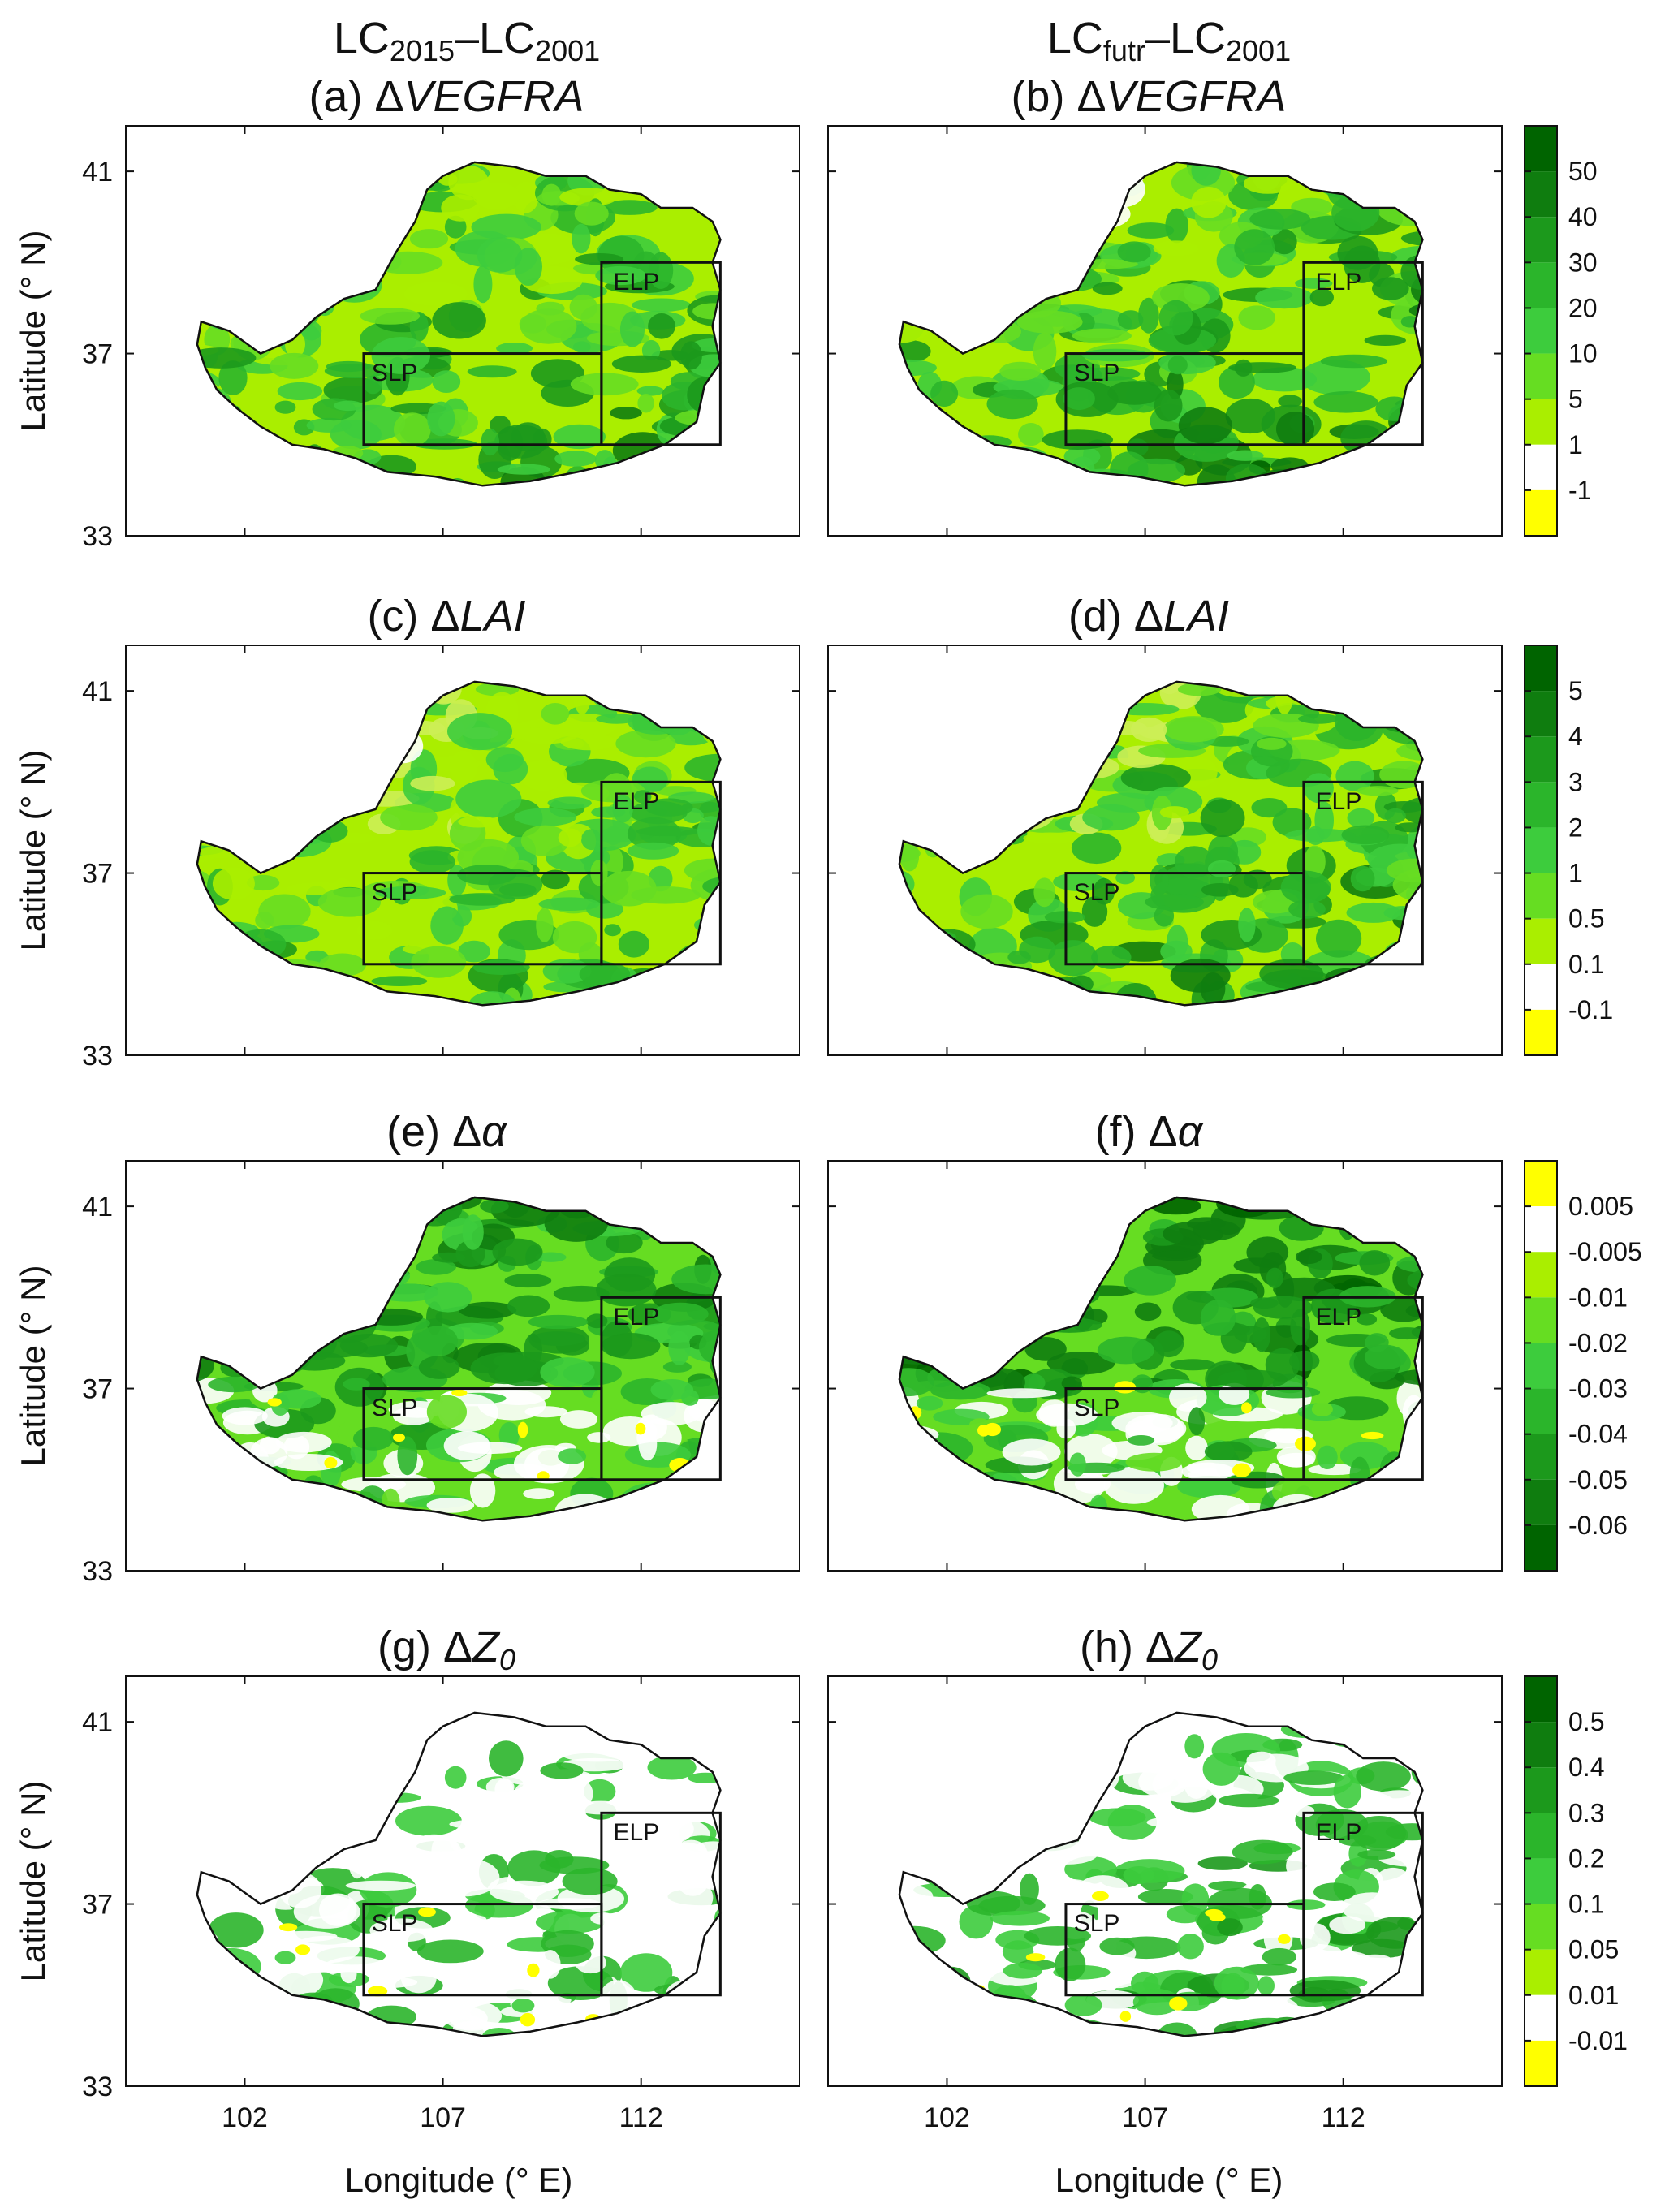 This screenshot has height=2212, width=1678. Describe the element at coordinates (1598, 1479) in the screenshot. I see `colorbar-label: -0.05` at that location.